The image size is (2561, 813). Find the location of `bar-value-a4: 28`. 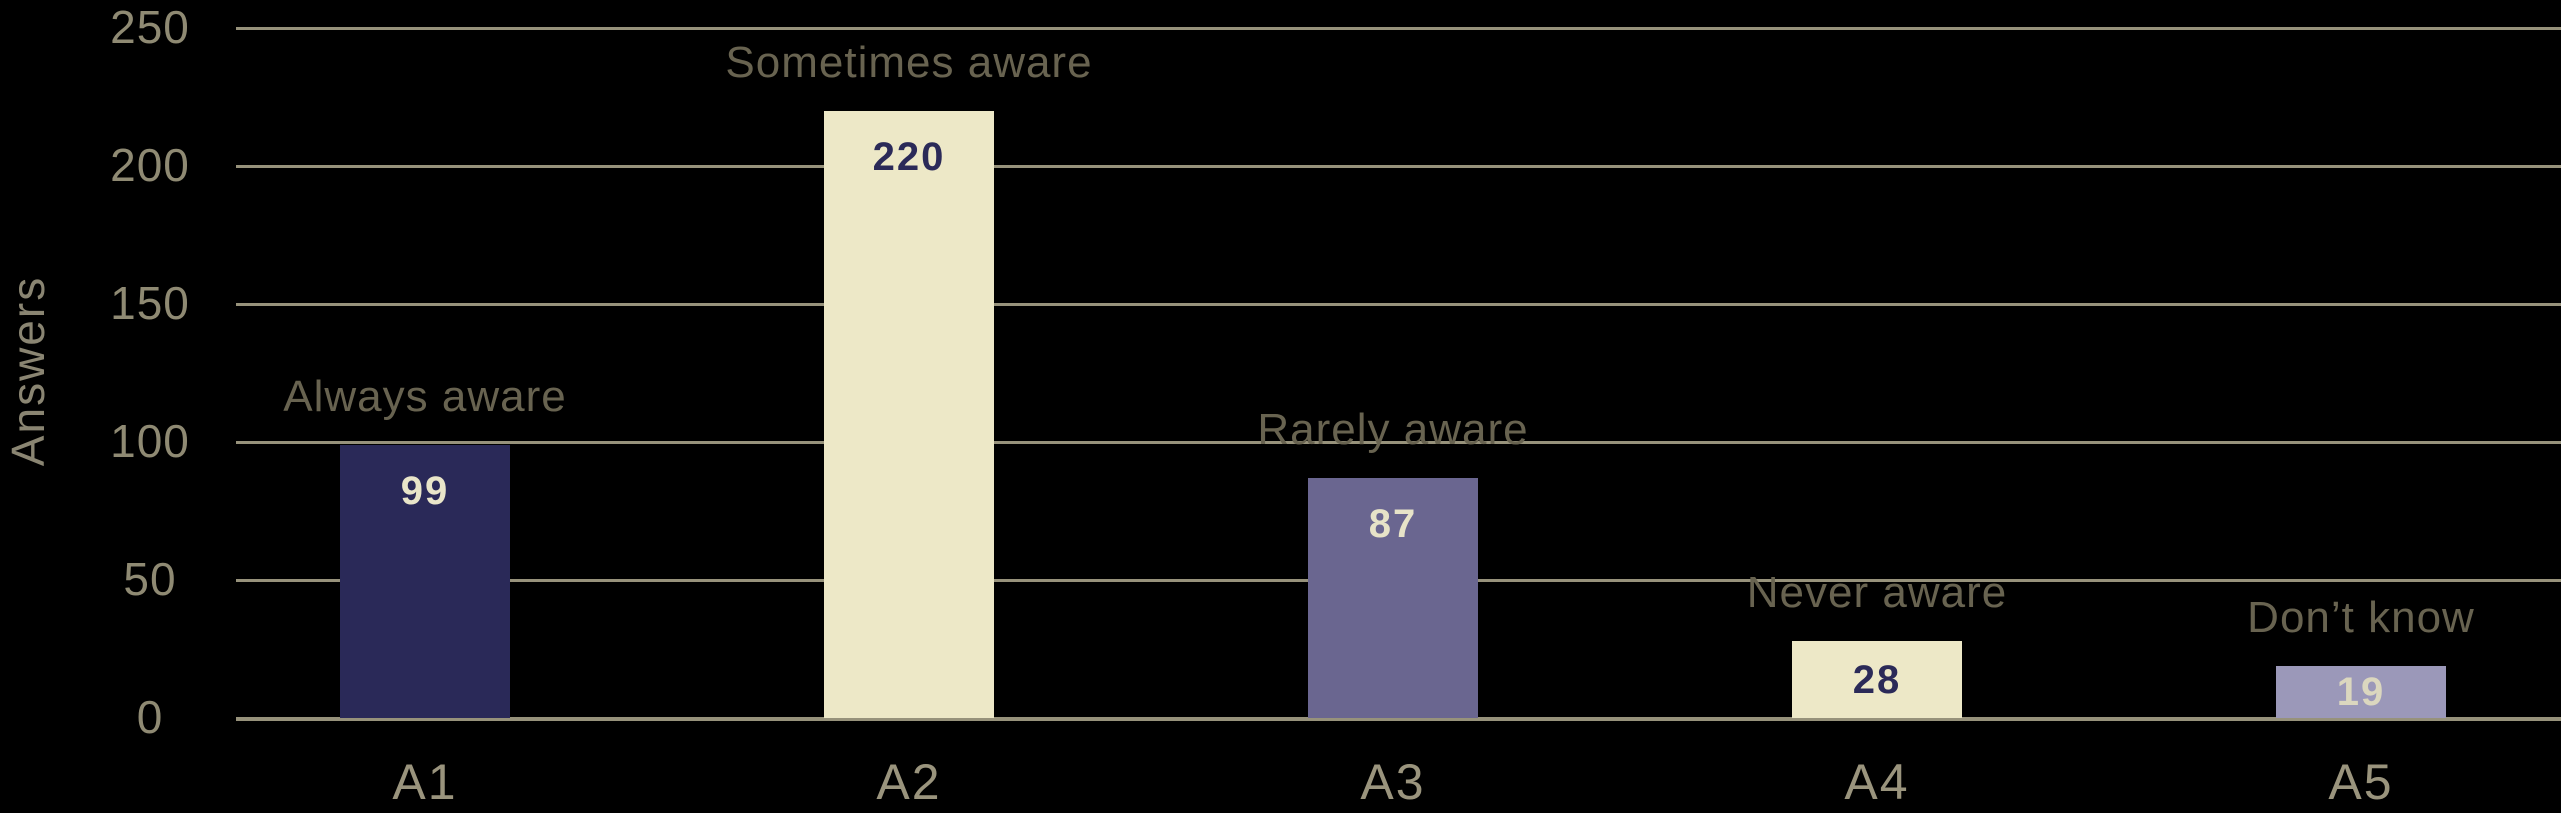

bar-value-a4: 28 is located at coordinates (1877, 679).